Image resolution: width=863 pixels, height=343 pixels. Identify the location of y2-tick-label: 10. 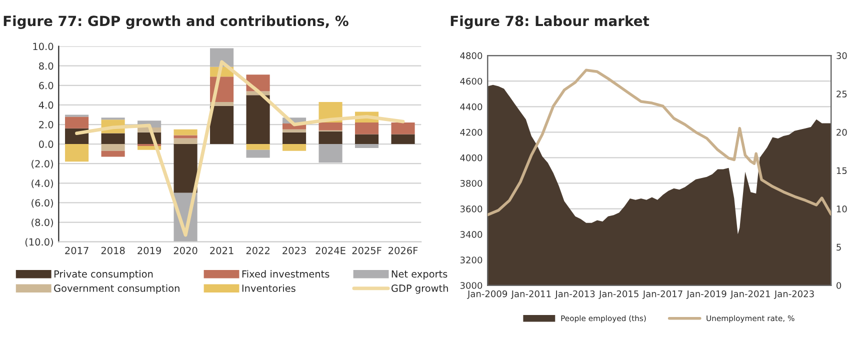
(841, 209).